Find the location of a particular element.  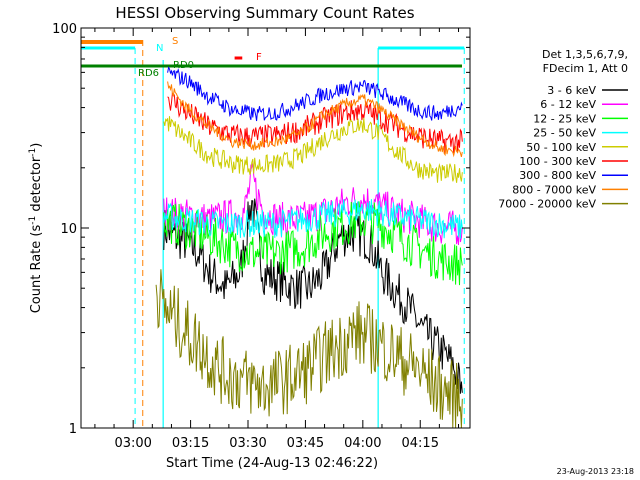

legend-header-line: FDecim 1, Att 0 is located at coordinates (585, 68).